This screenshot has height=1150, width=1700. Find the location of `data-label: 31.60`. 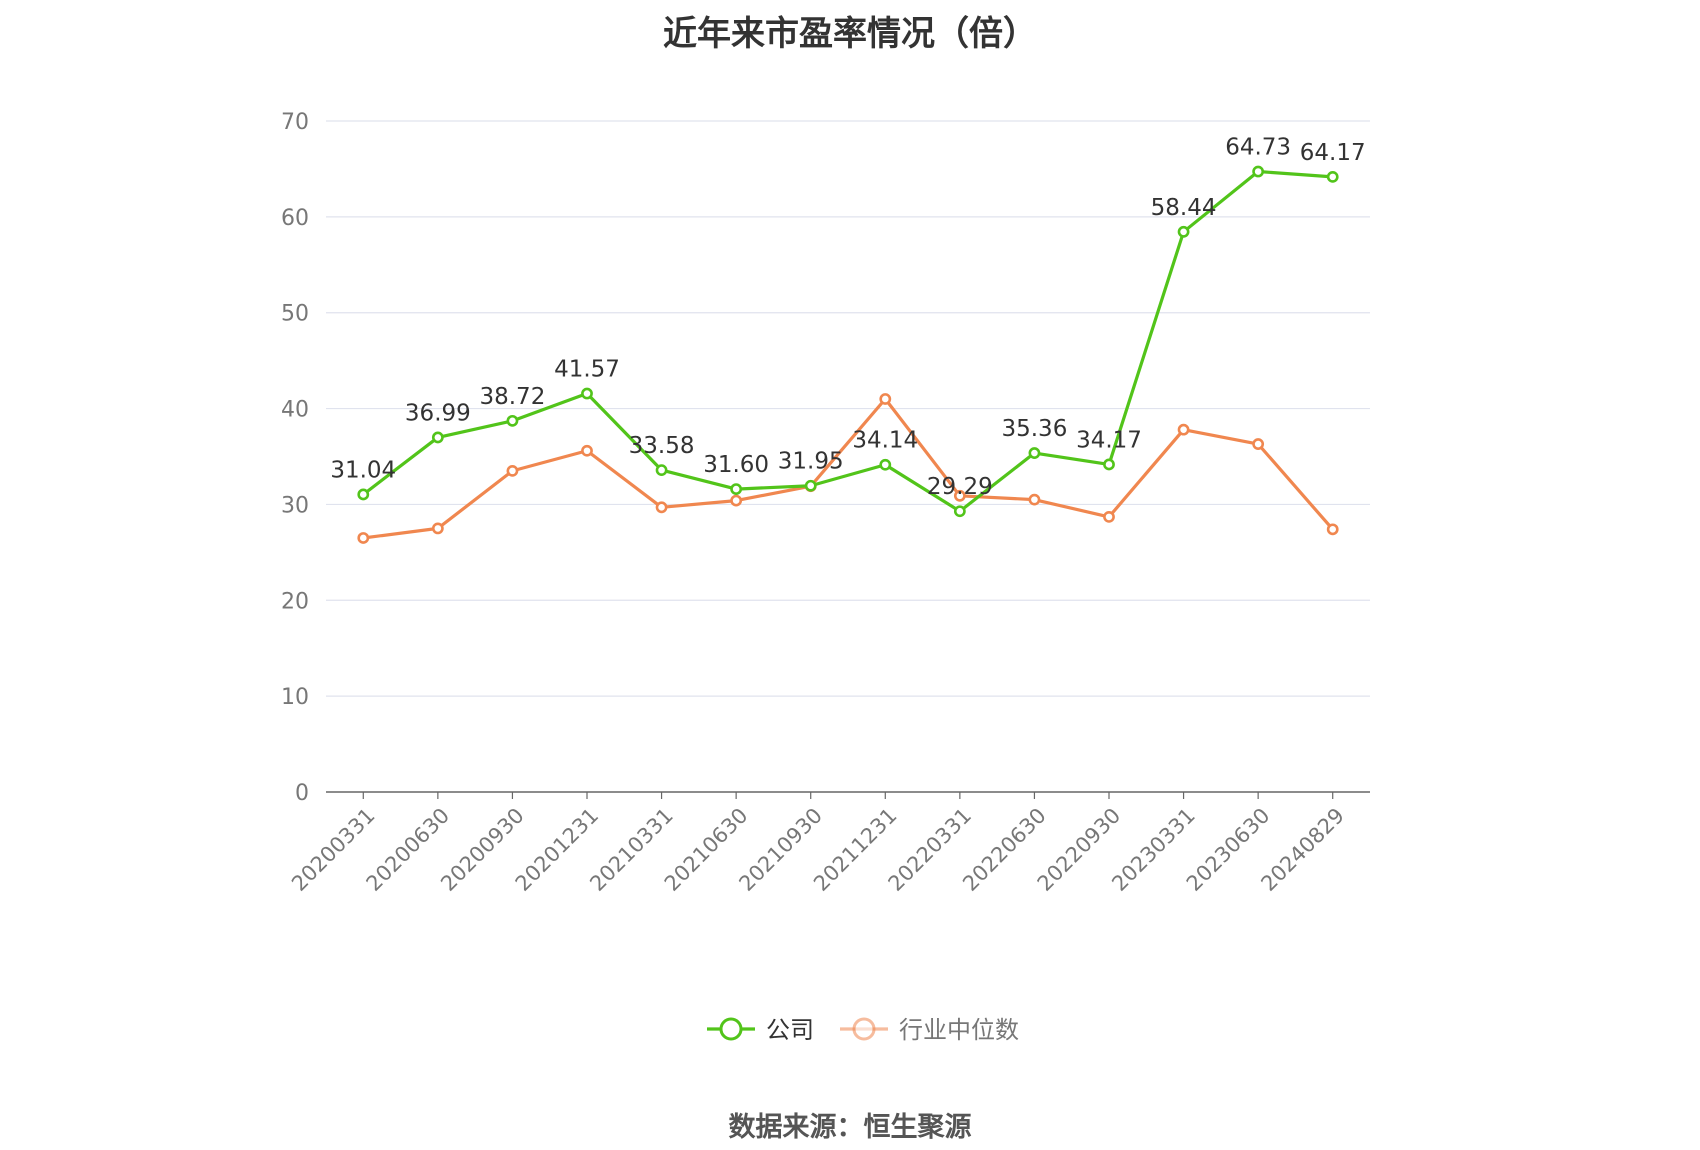

data-label: 31.60 is located at coordinates (736, 465).